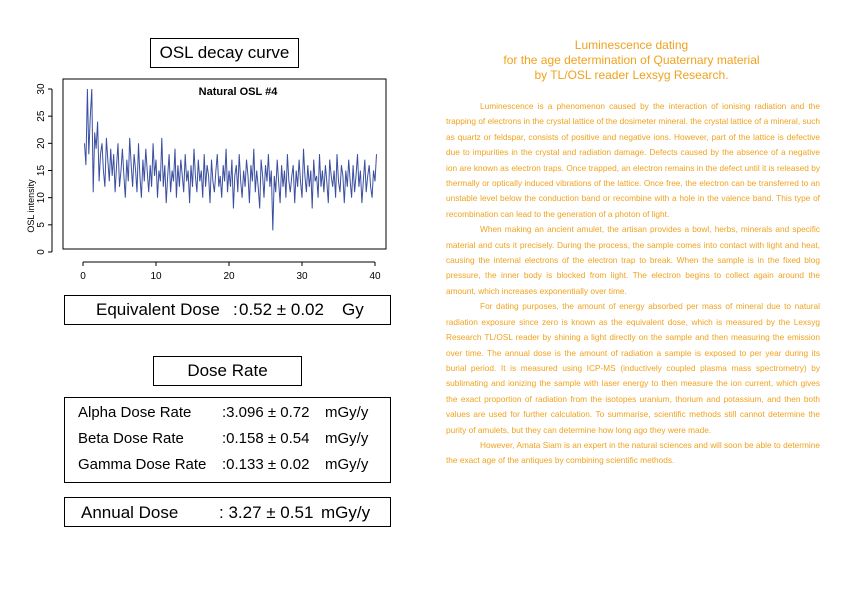  I want to click on annual-dose-unit: mGy/y, so click(346, 512).